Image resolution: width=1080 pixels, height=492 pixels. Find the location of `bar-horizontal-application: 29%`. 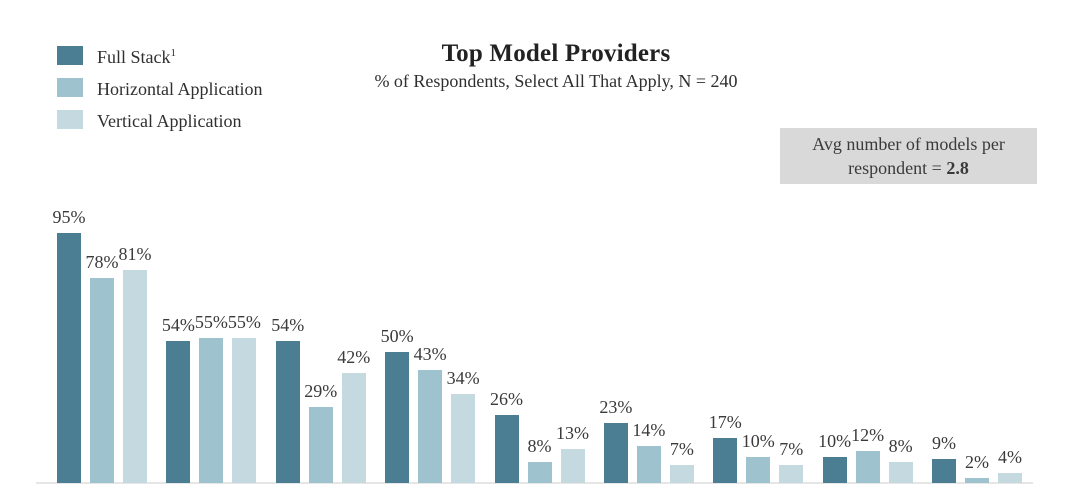

bar-horizontal-application: 29% is located at coordinates (320, 432).